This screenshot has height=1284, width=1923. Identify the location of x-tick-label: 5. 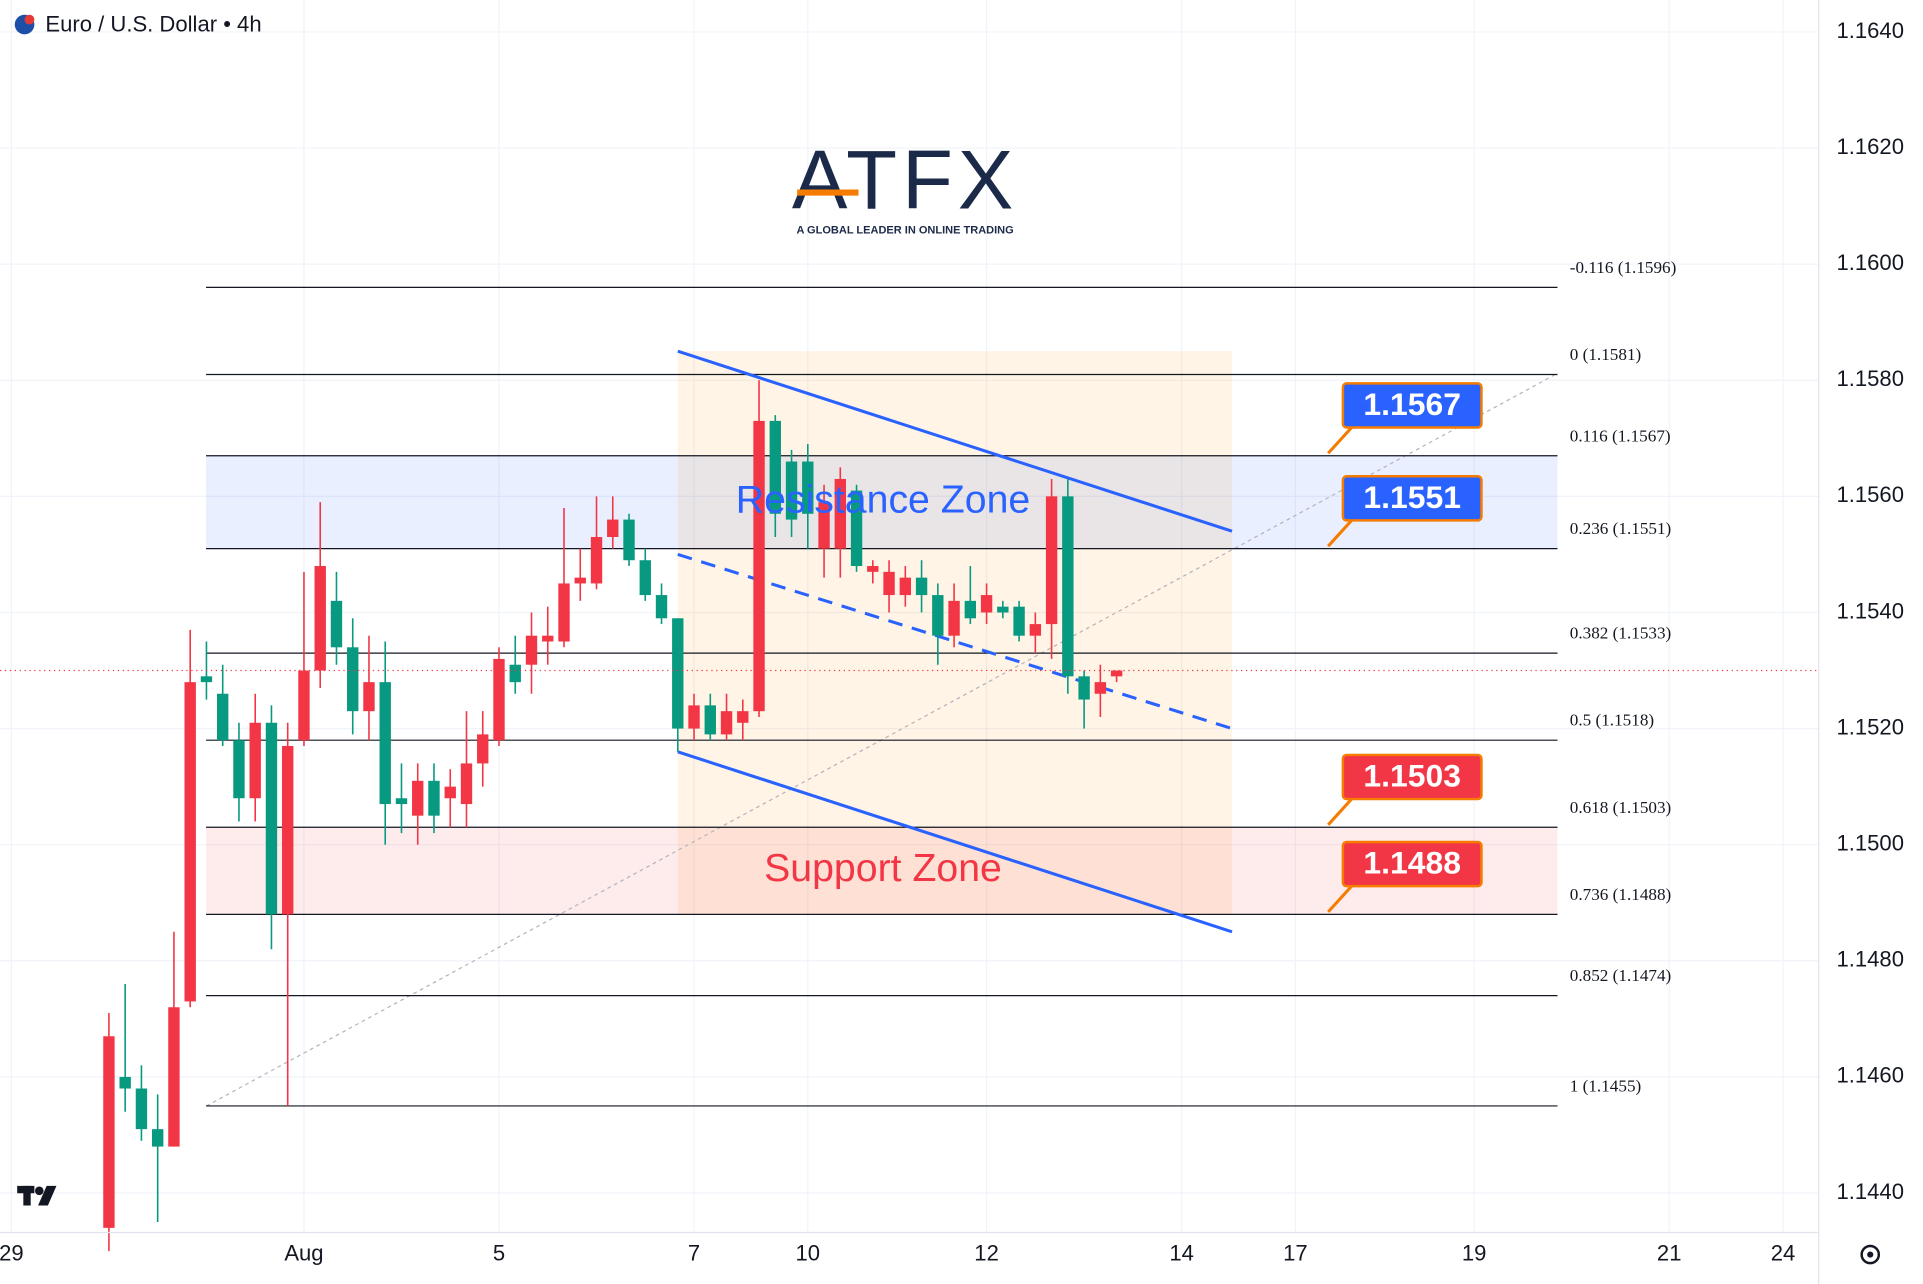
(499, 1252).